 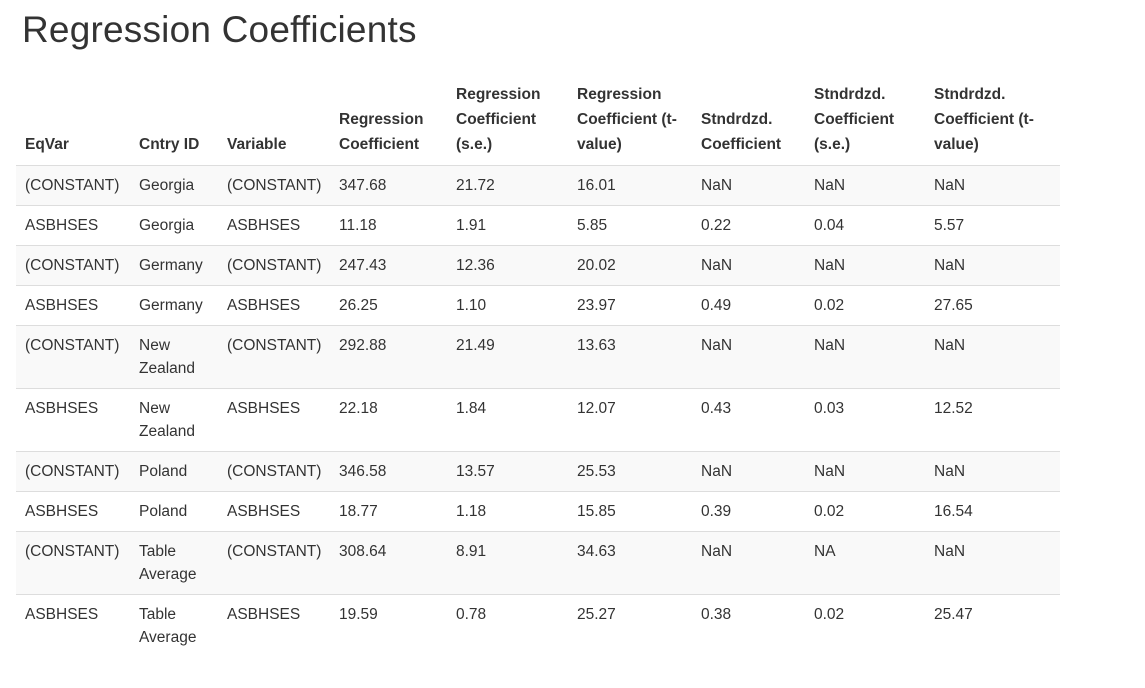 I want to click on cell-reg-t: 16.01, so click(x=596, y=186).